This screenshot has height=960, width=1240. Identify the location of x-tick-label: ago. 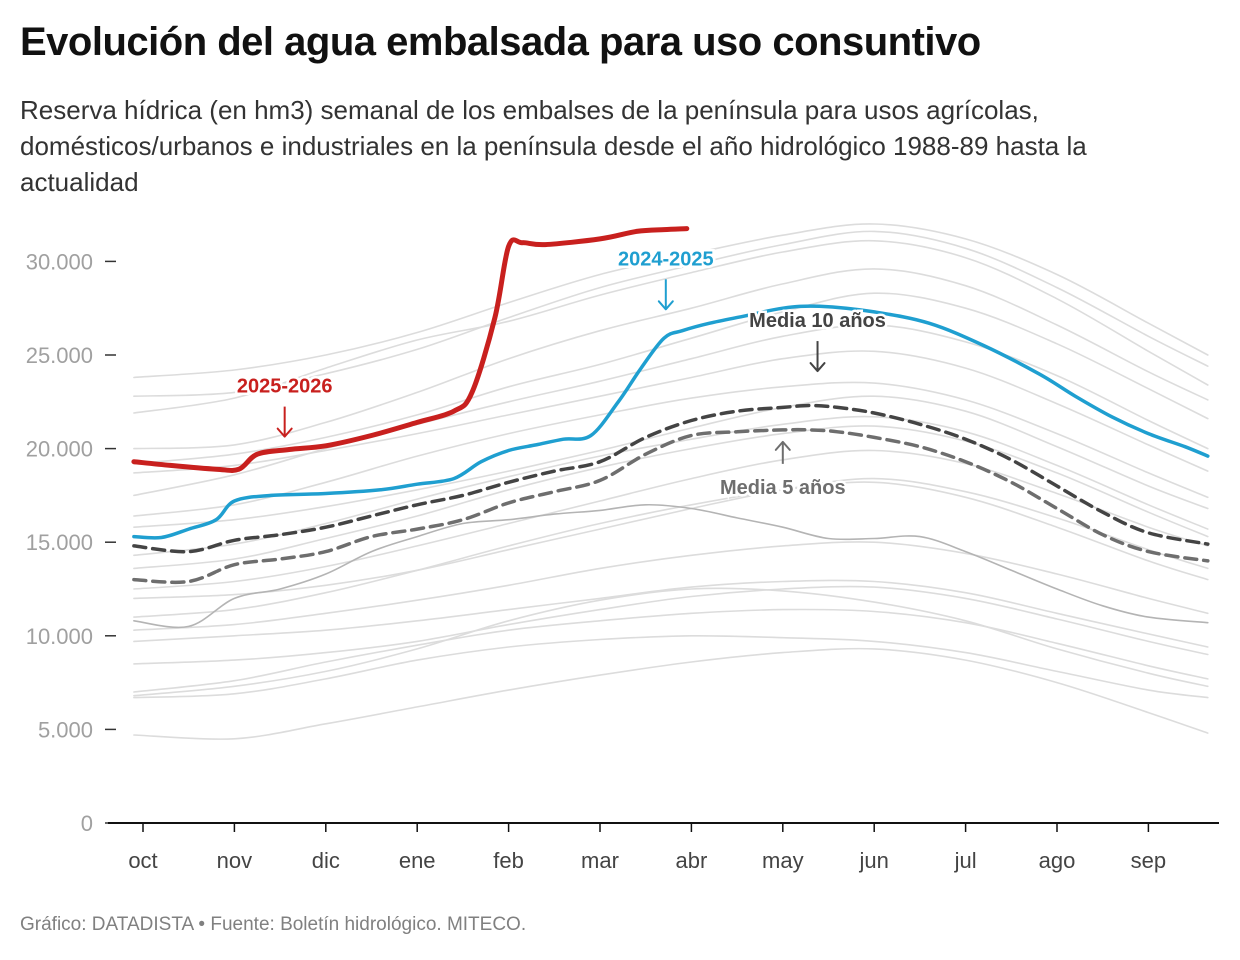
(1057, 860).